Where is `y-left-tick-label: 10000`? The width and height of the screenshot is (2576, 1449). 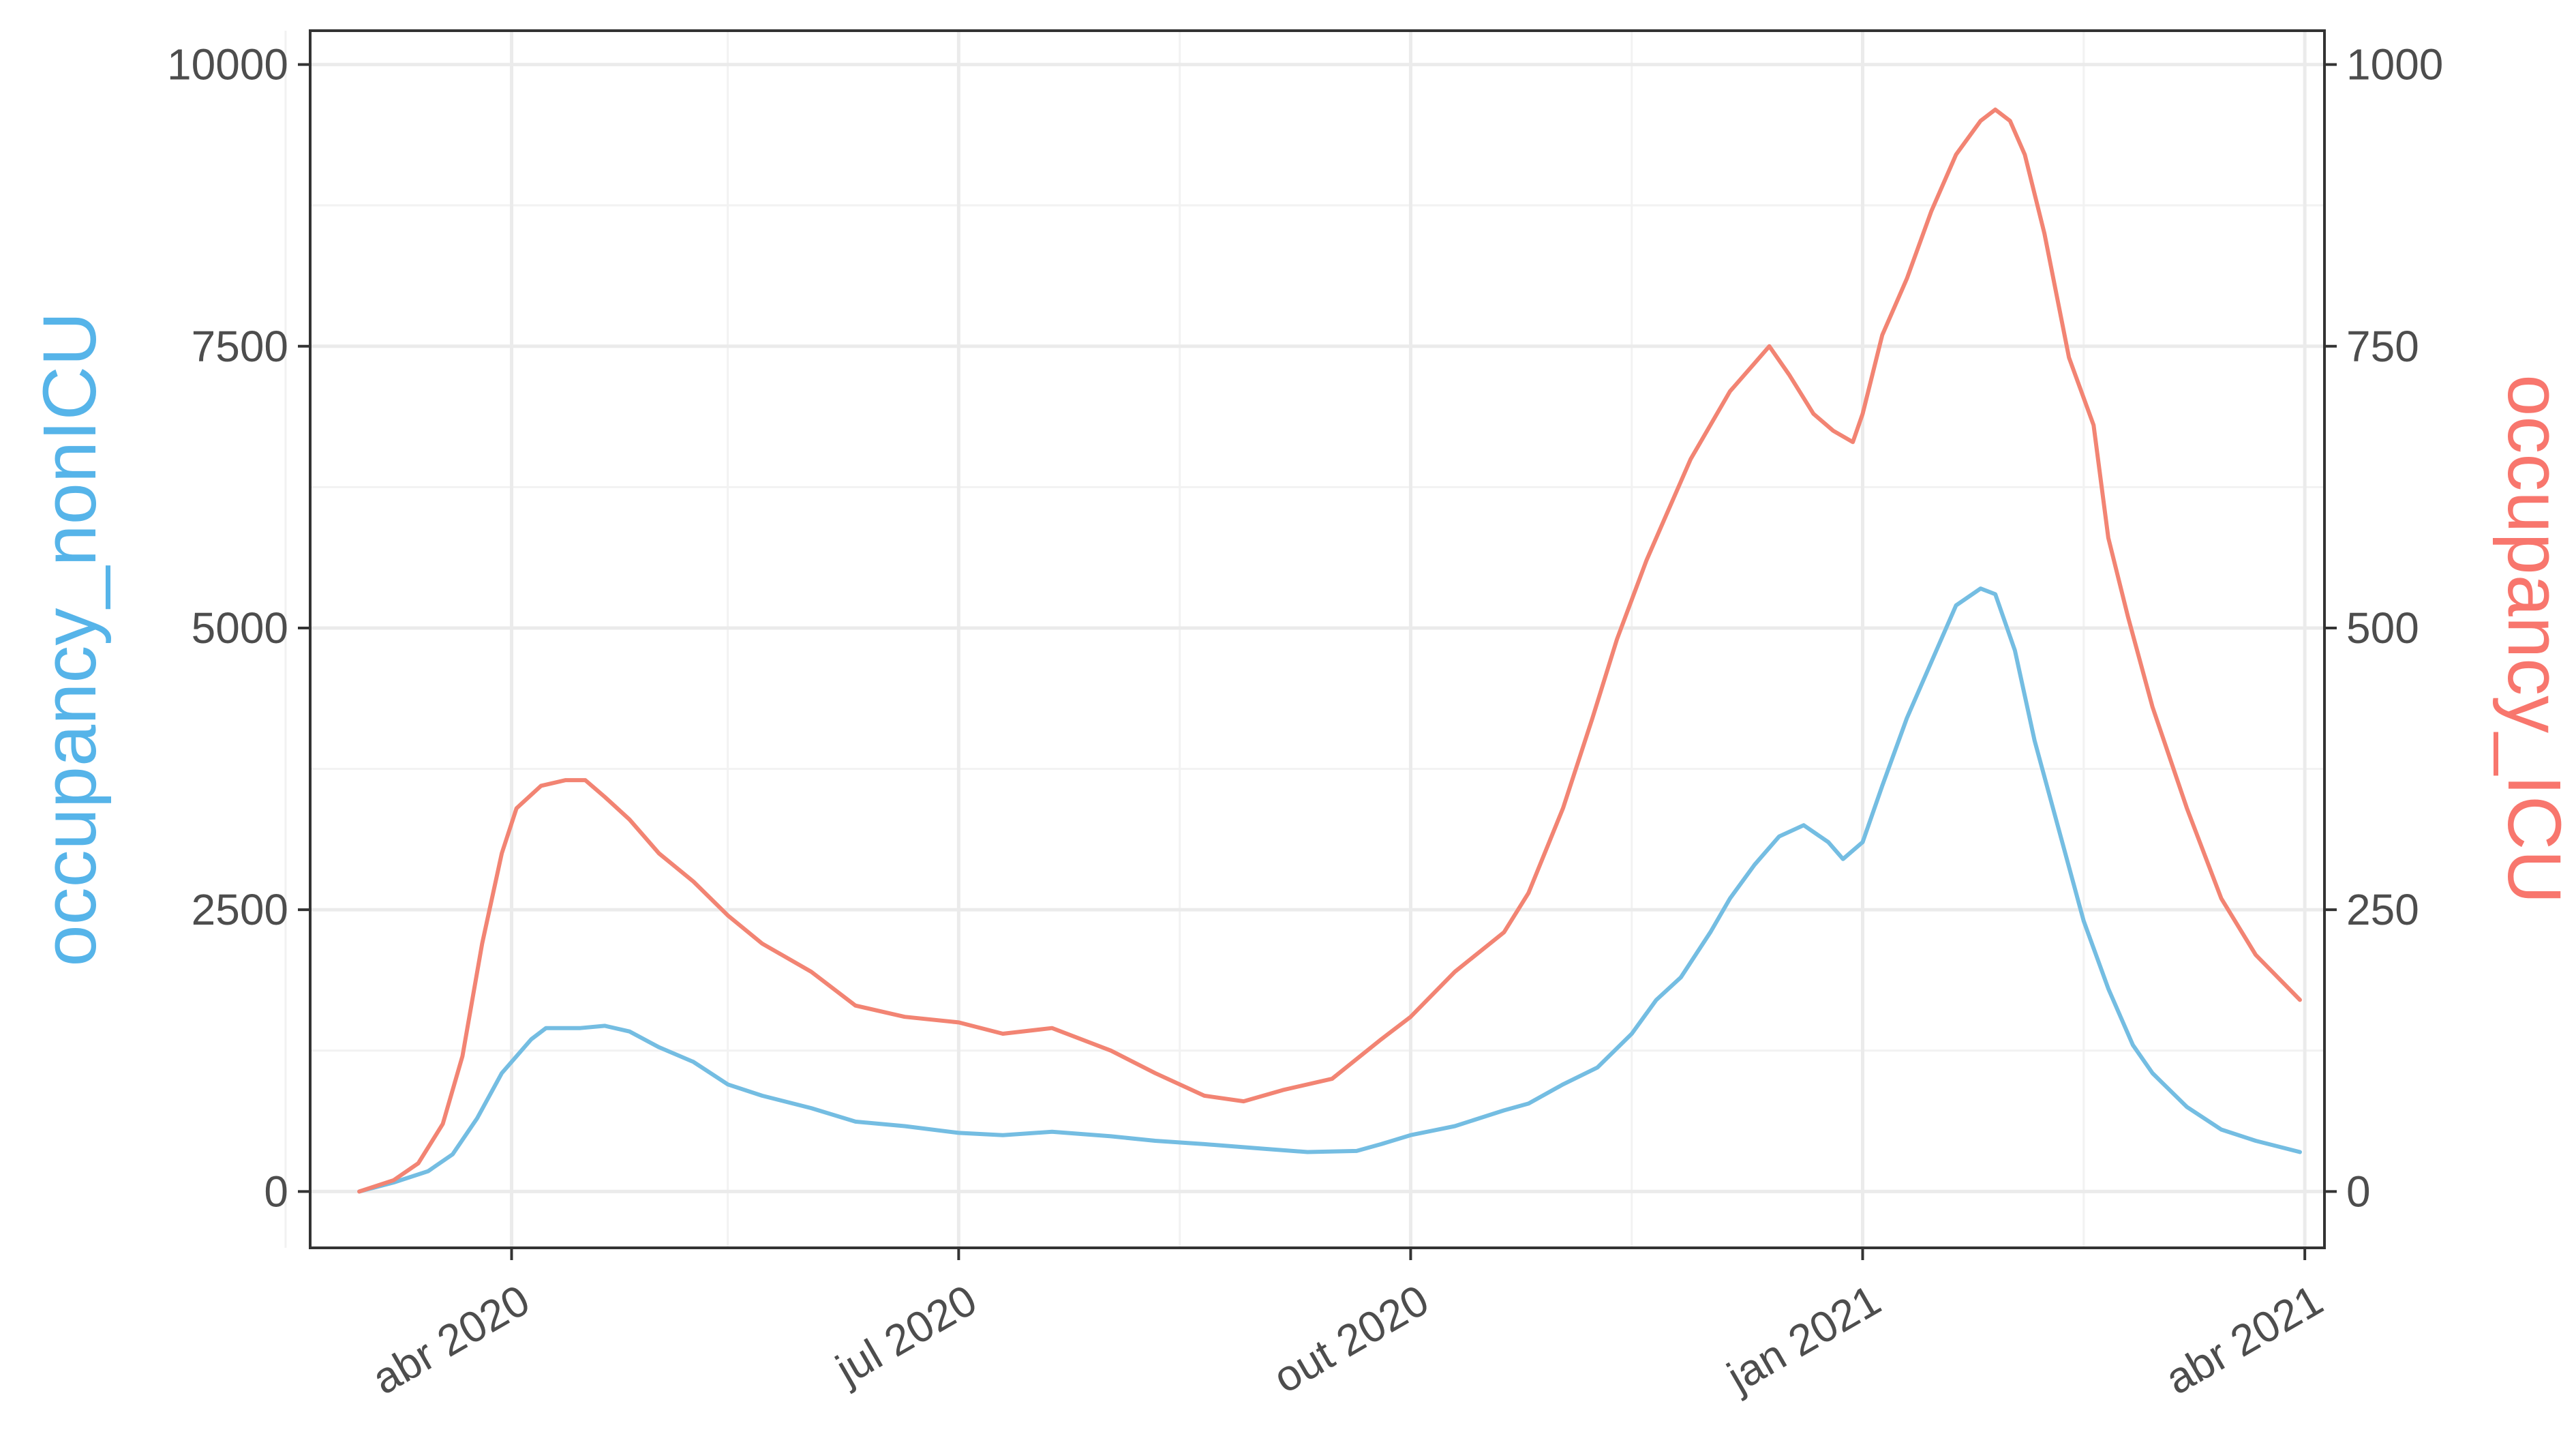
y-left-tick-label: 10000 is located at coordinates (228, 64).